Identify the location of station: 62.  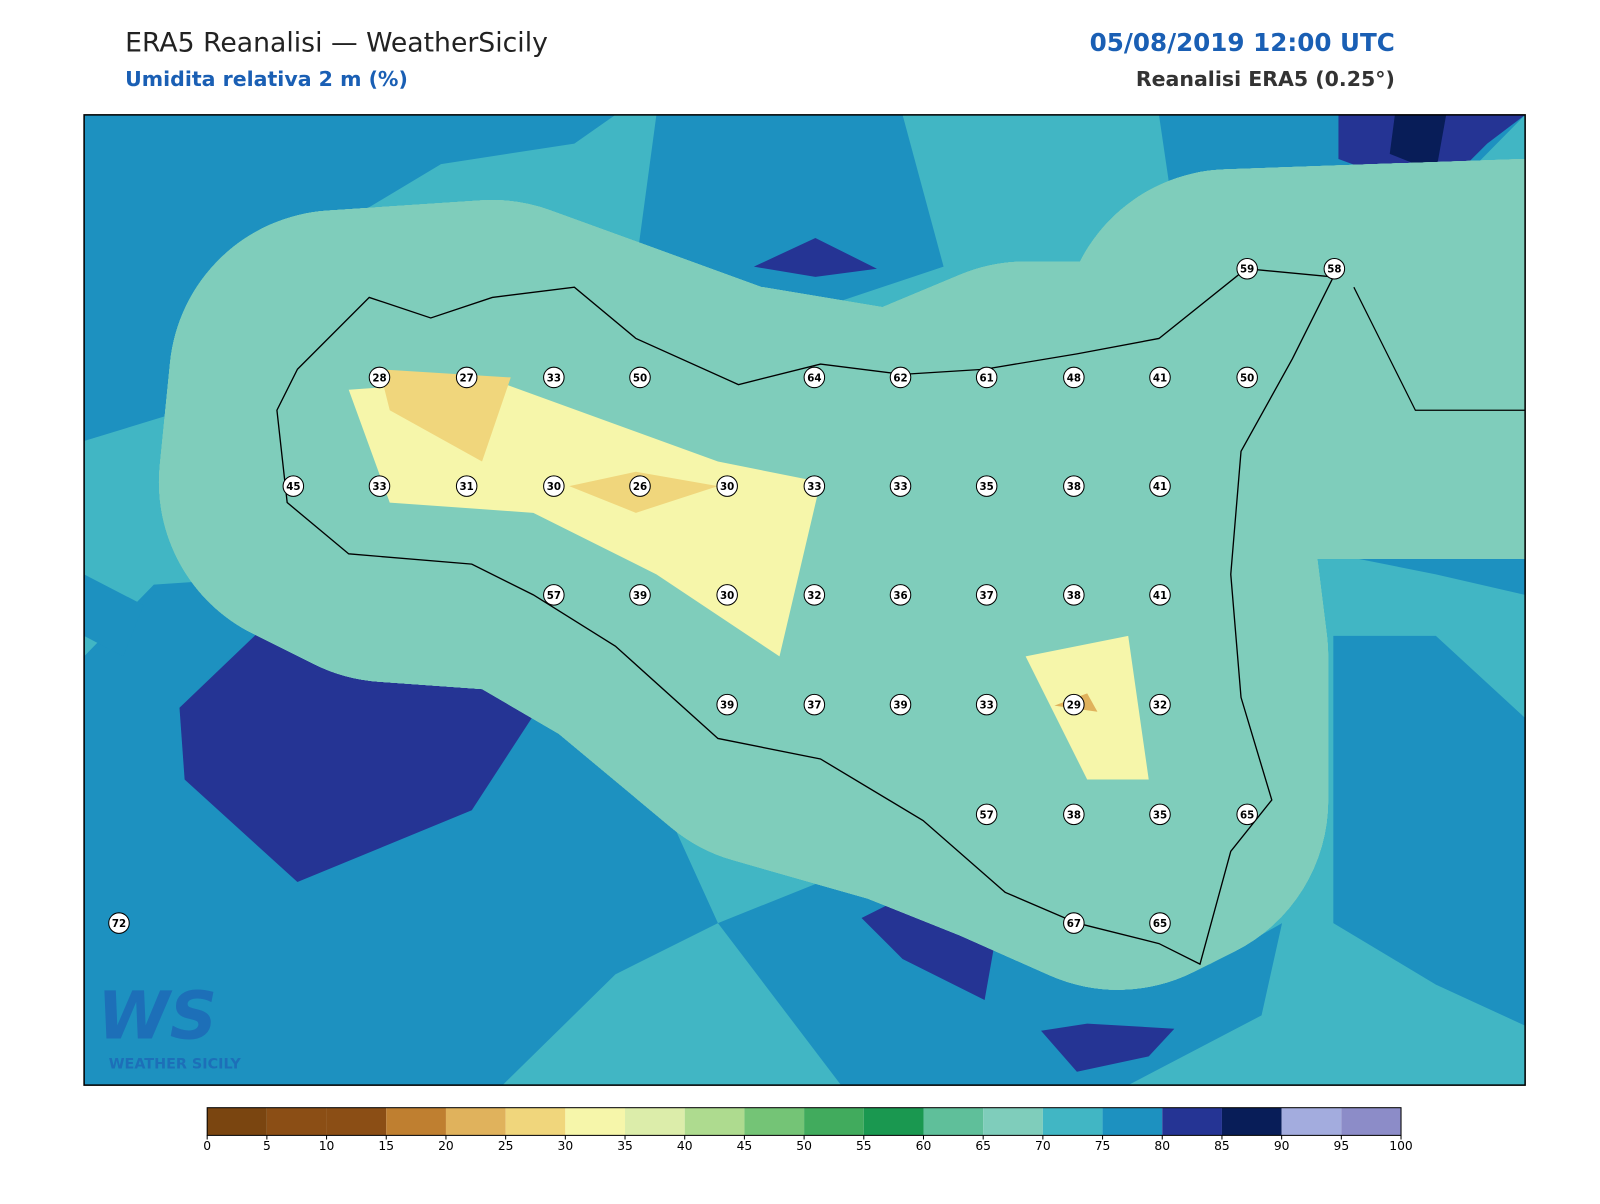
(900, 377).